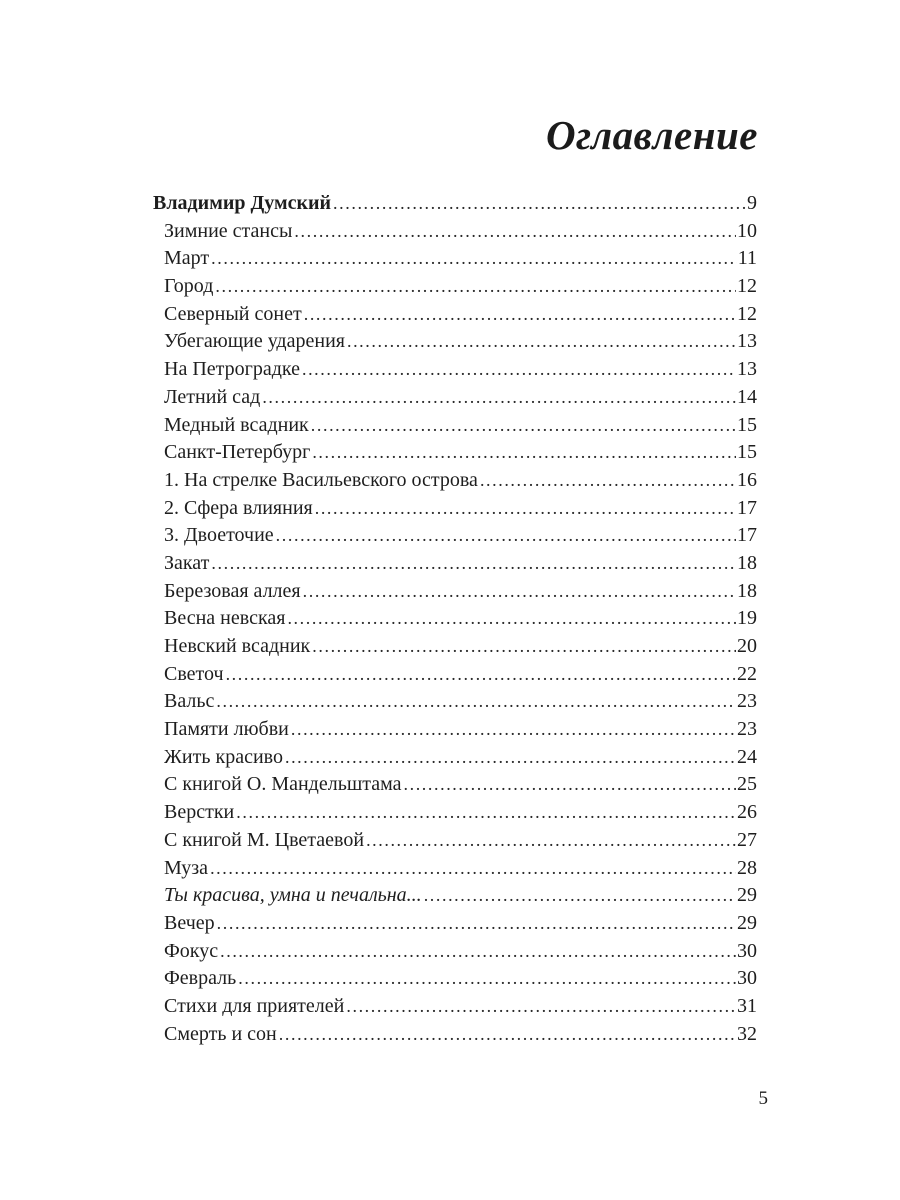 The width and height of the screenshot is (900, 1200). What do you see at coordinates (651, 135) in the screenshot?
I see `page-title: Оглавление` at bounding box center [651, 135].